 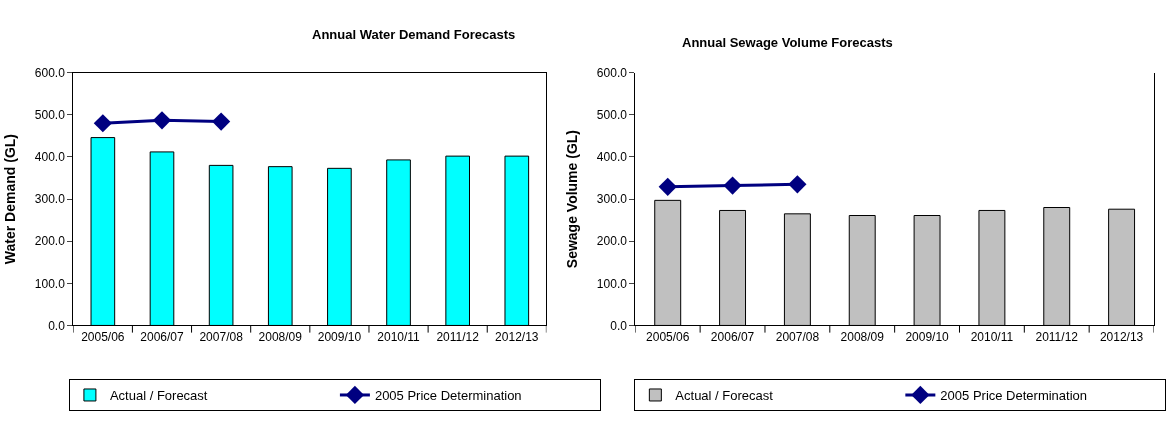 What do you see at coordinates (787, 42) in the screenshot?
I see `chart-title: Annual Sewage Volume Forecasts` at bounding box center [787, 42].